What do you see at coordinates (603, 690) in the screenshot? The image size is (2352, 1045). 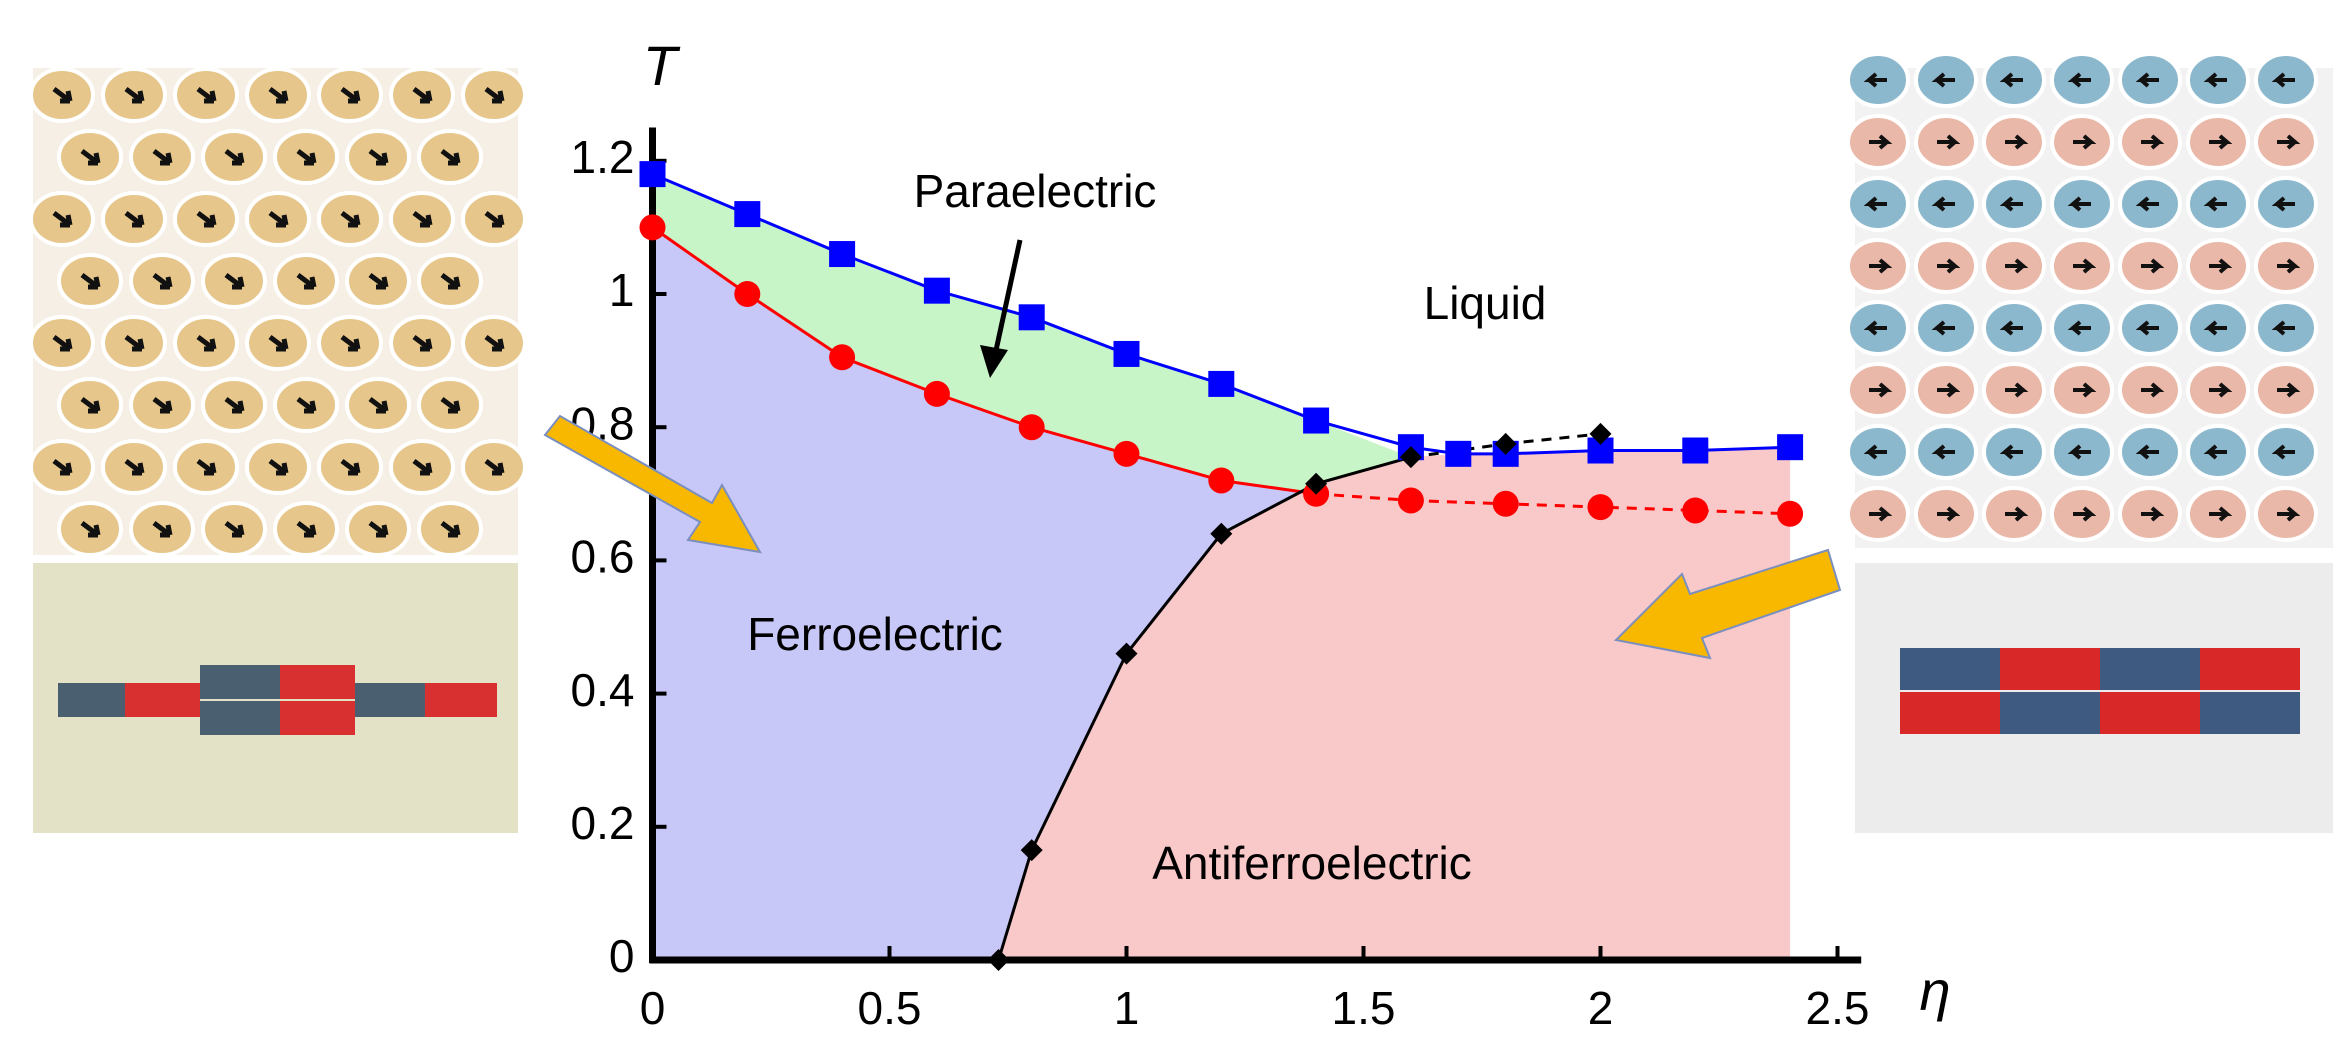 I see `y-tick-label: 0.4` at bounding box center [603, 690].